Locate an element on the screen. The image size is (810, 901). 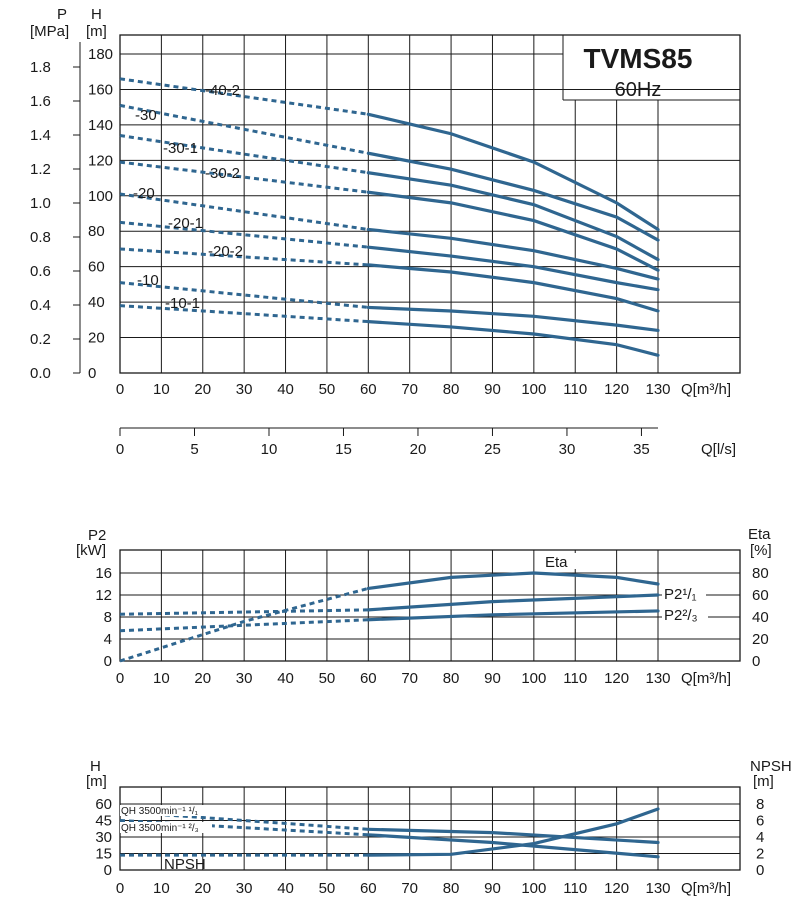
series-label: -30 is located at coordinates (146, 115).